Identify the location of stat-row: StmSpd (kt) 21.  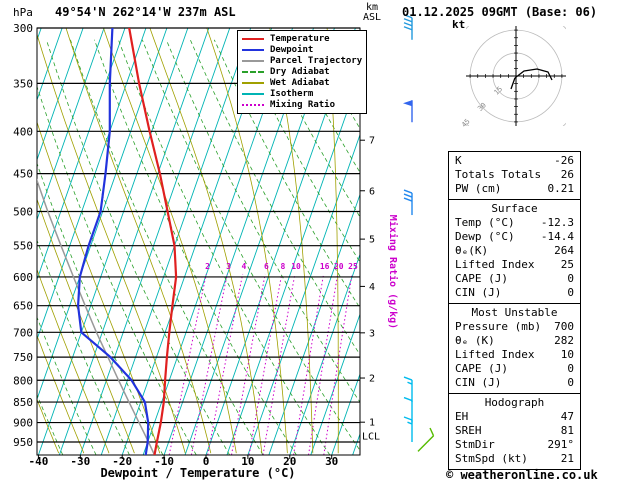
(514, 459).